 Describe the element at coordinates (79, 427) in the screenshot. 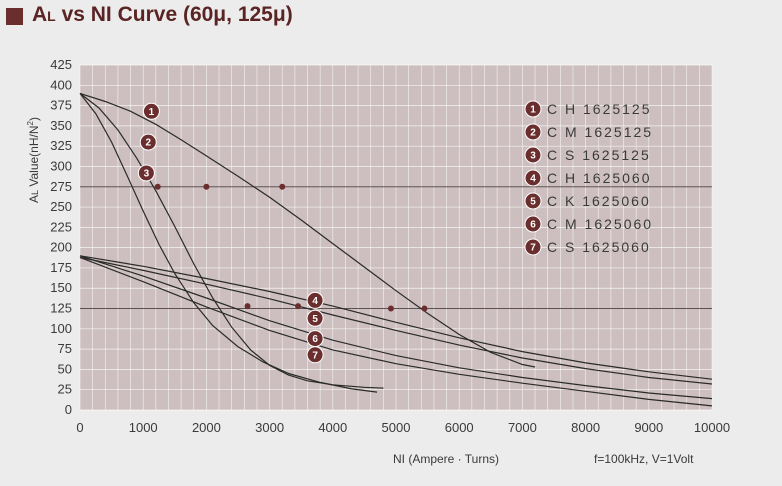

I see `x-tick-label: 0` at that location.